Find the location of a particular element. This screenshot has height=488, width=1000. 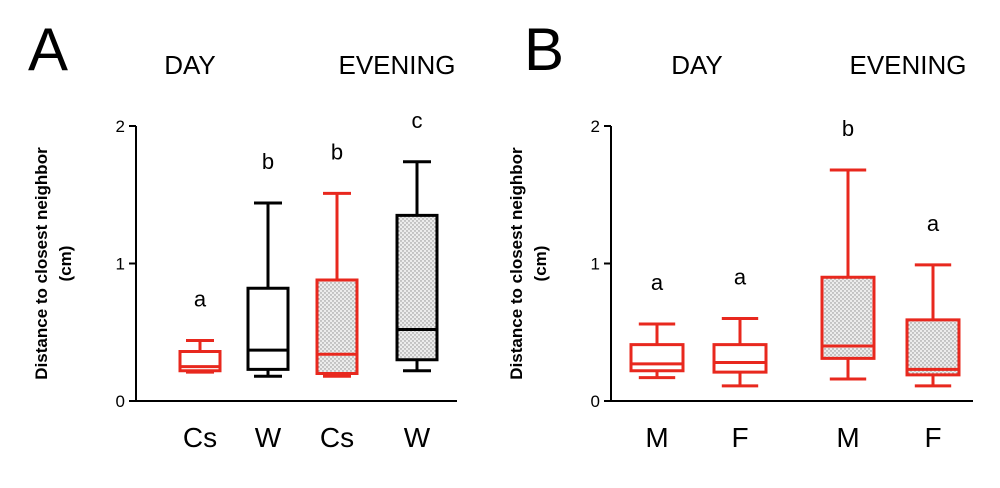

panel-a-x-category-label-1: Cs is located at coordinates (200, 437).